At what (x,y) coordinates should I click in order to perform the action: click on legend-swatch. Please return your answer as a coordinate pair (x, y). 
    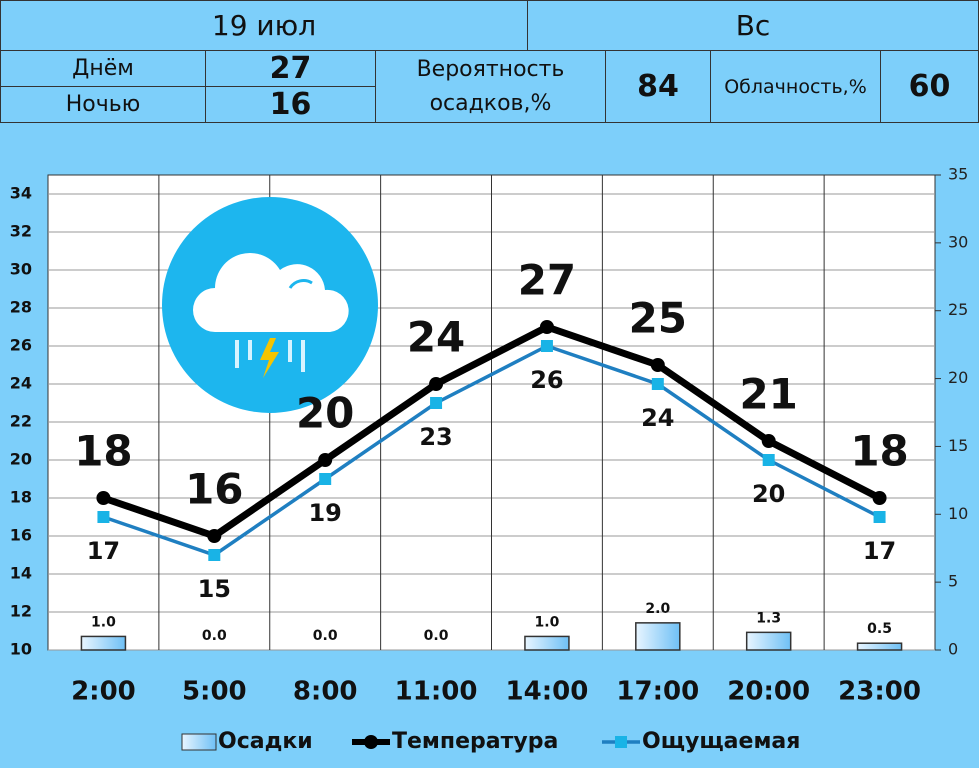
    Looking at the image, I should click on (199, 742).